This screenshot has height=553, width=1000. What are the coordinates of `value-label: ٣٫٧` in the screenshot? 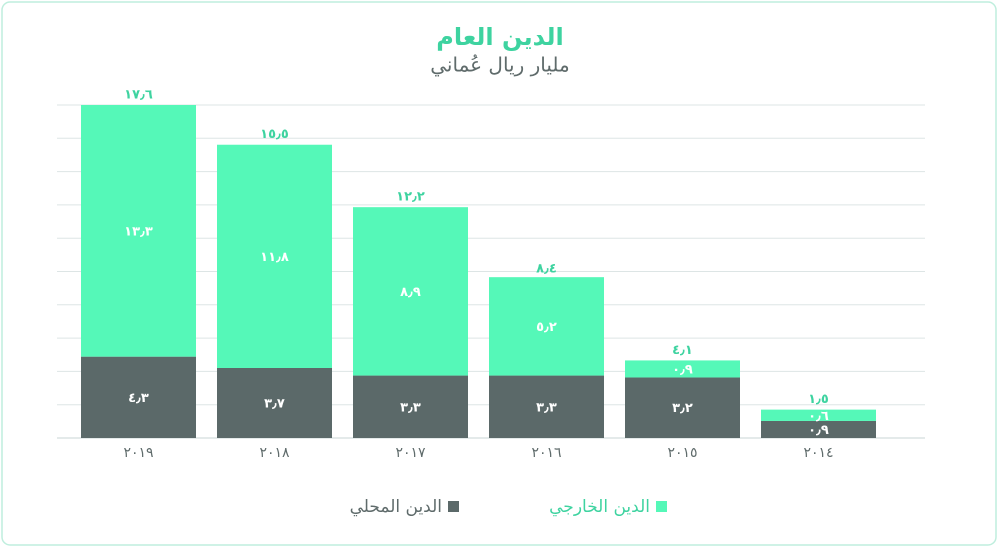 It's located at (274, 403).